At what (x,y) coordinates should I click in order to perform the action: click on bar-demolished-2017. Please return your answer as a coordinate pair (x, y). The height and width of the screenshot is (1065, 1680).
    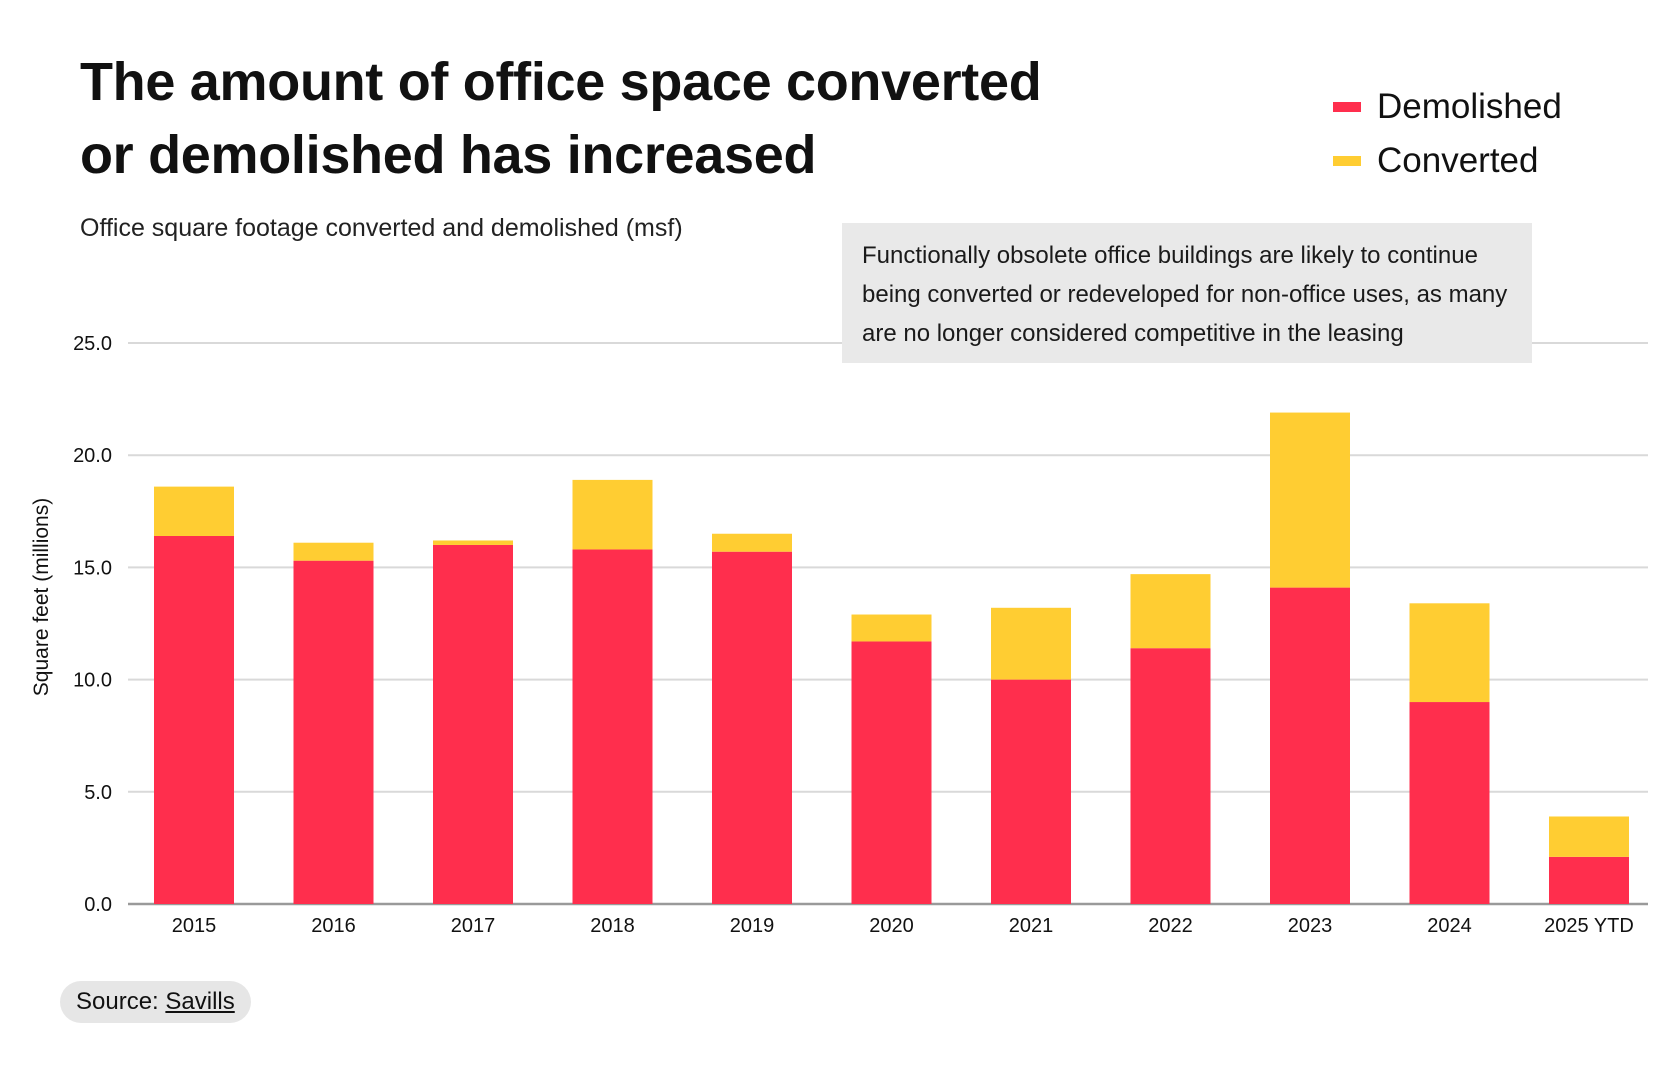
    Looking at the image, I should click on (473, 724).